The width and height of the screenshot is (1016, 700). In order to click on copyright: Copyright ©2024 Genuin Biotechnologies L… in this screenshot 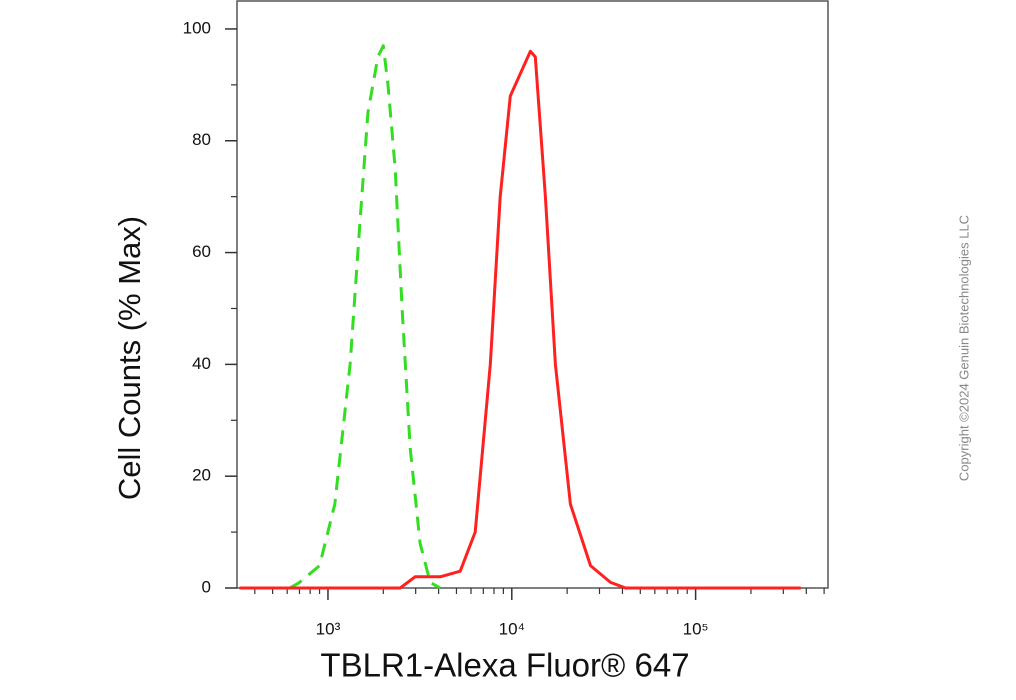, I will do `click(963, 348)`.